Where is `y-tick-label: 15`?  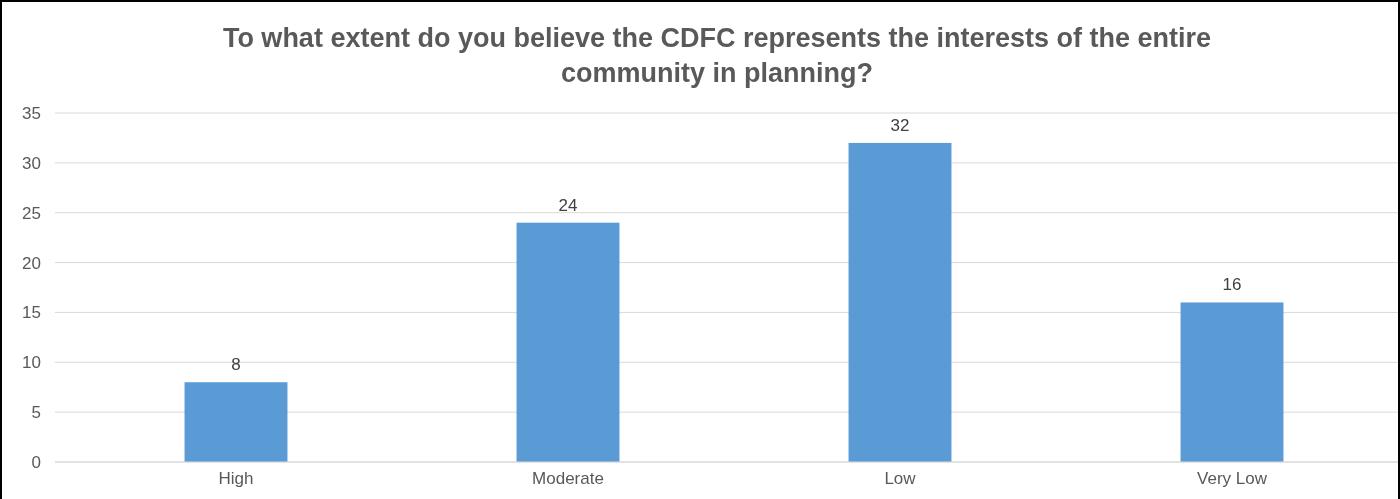
y-tick-label: 15 is located at coordinates (31, 313).